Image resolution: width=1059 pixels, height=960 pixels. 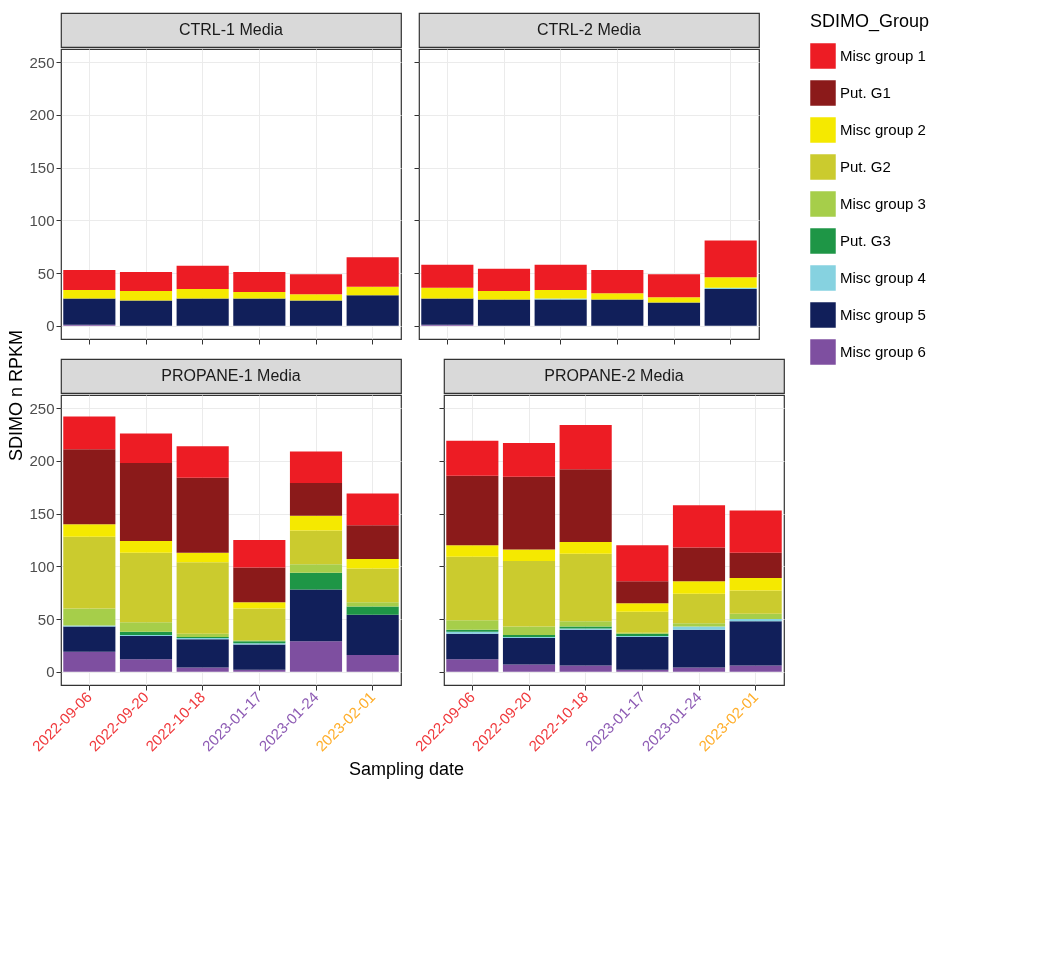 What do you see at coordinates (406, 768) in the screenshot?
I see `x-axis-title: Sampling date` at bounding box center [406, 768].